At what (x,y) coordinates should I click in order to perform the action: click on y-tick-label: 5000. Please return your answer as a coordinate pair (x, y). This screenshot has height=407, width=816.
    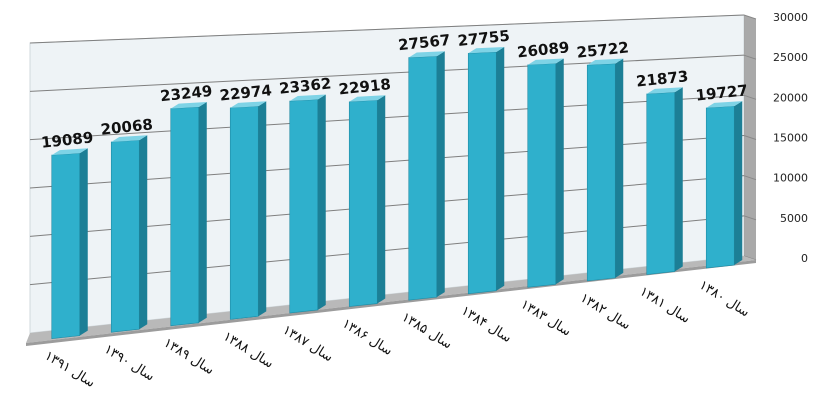
    Looking at the image, I should click on (794, 218).